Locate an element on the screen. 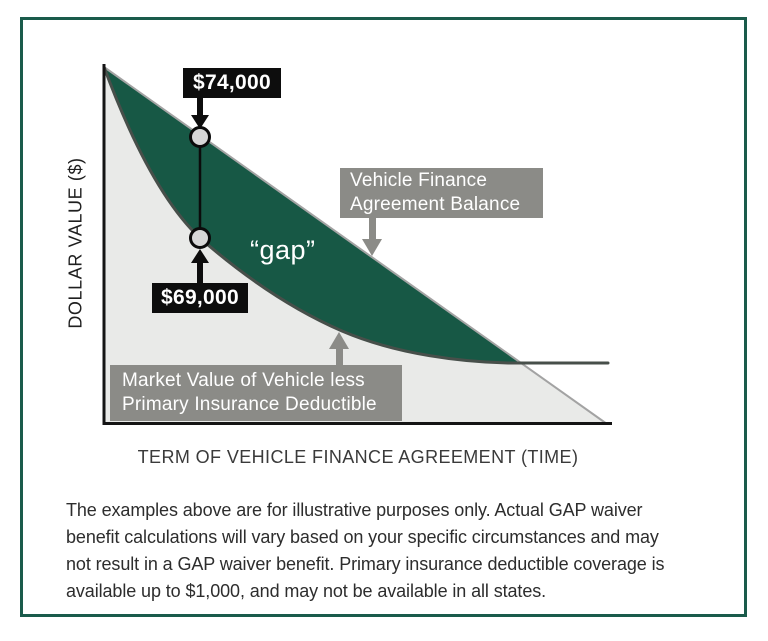  finance-balance-label: Vehicle Finance Agreement Balance is located at coordinates (441, 193).